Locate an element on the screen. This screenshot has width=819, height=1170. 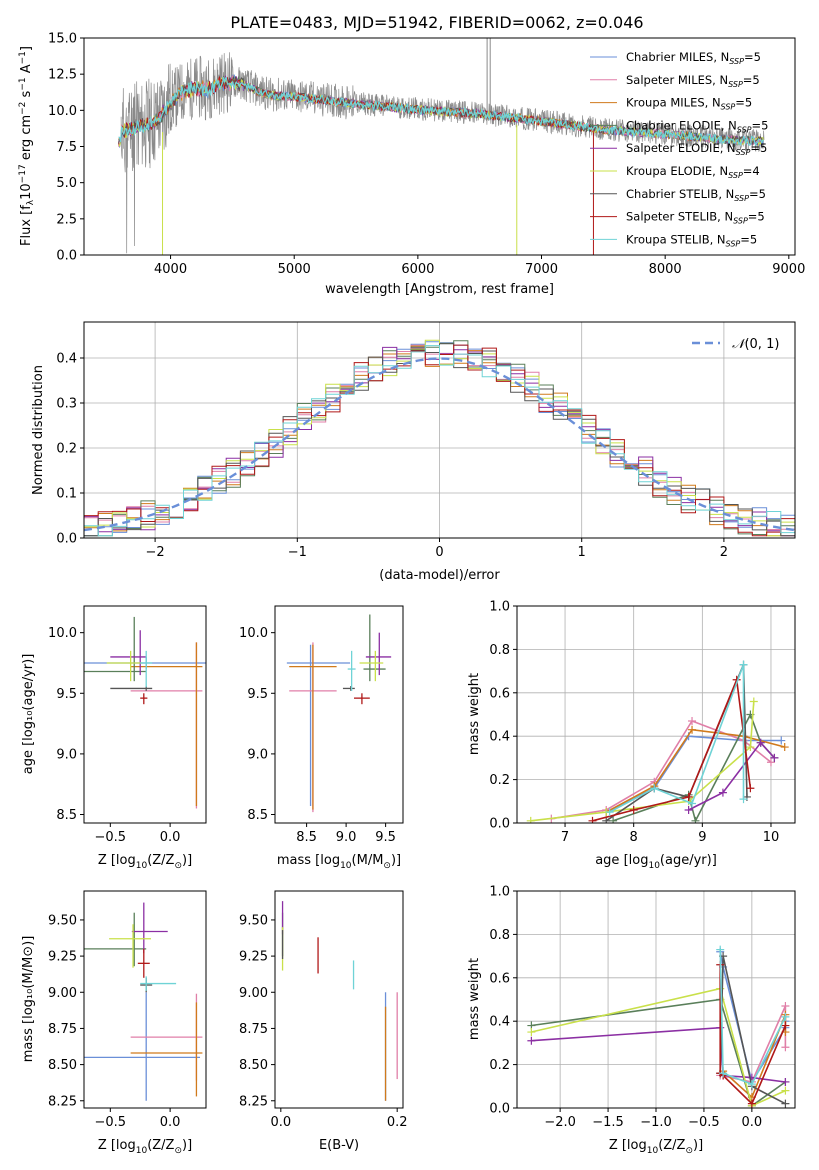
x-tick-label: 4000 is located at coordinates (170, 269).